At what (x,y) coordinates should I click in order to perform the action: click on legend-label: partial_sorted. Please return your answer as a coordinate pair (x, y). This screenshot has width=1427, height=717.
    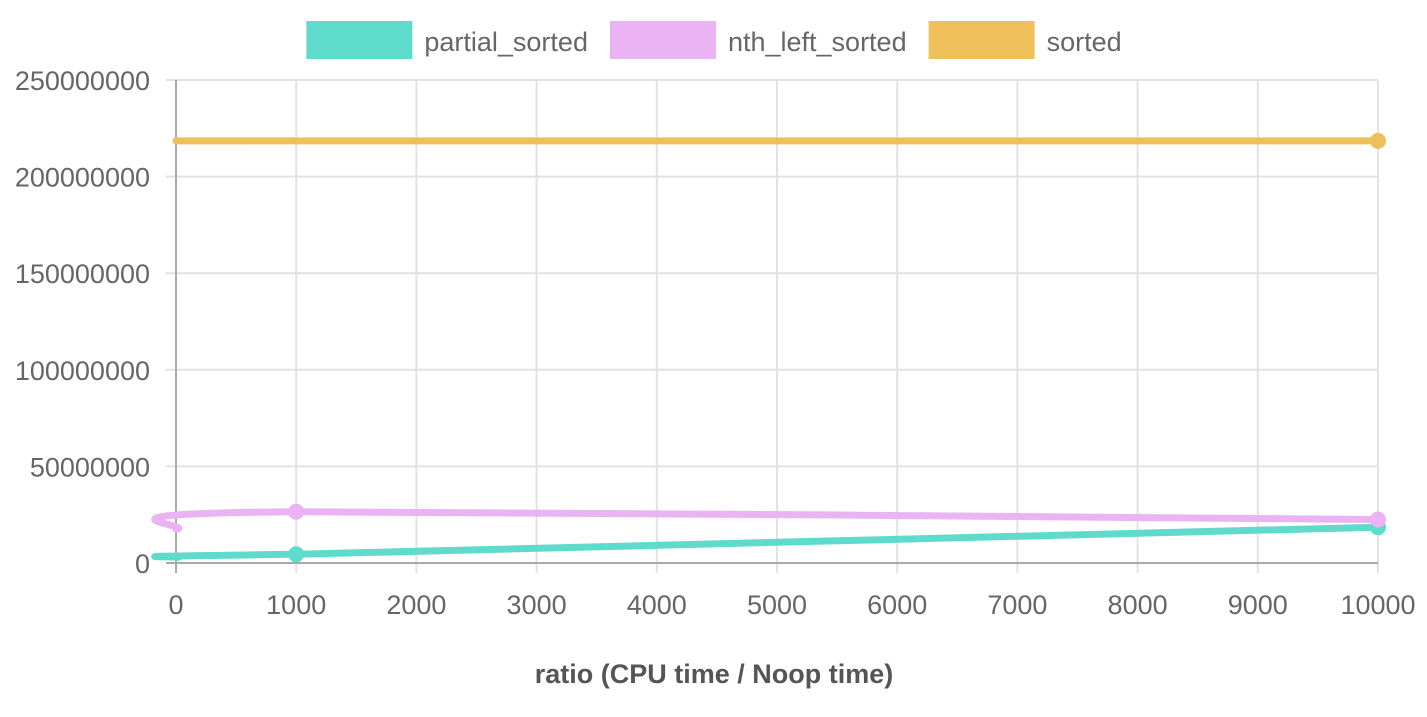
    Looking at the image, I should click on (506, 42).